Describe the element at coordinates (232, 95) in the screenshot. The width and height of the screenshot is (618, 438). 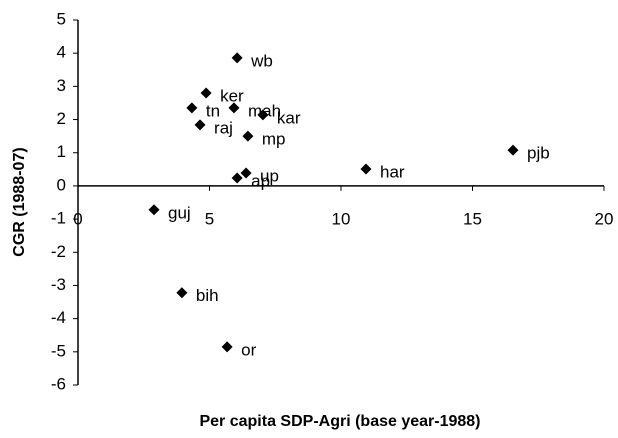
I see `point-label: ker` at that location.